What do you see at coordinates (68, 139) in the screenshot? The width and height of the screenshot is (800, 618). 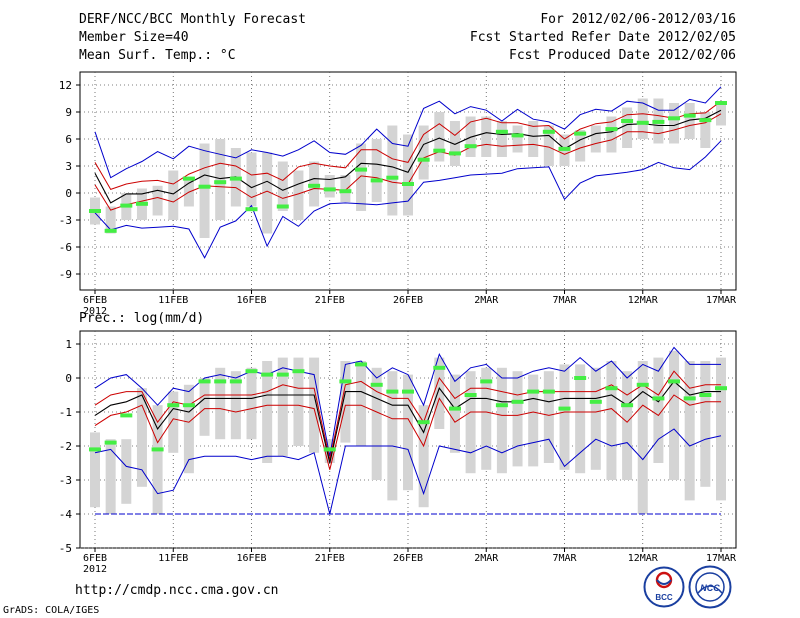 I see `temp-y-tick-label: 6` at bounding box center [68, 139].